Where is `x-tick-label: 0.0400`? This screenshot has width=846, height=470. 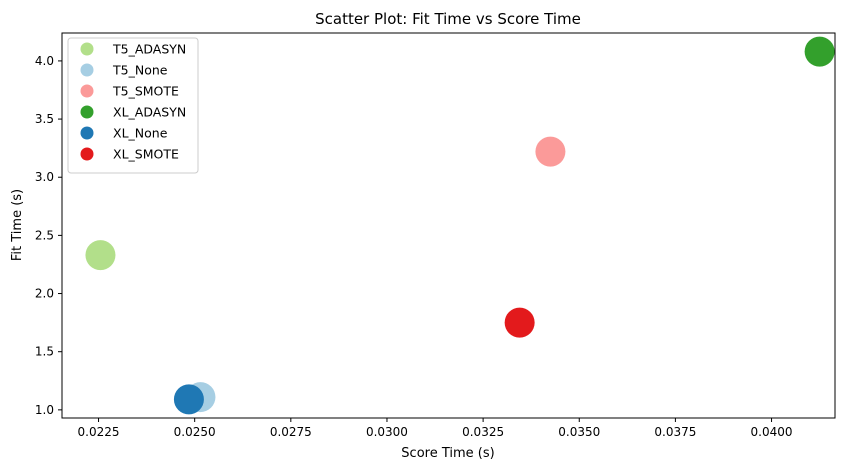
x-tick-label: 0.0400 is located at coordinates (772, 432).